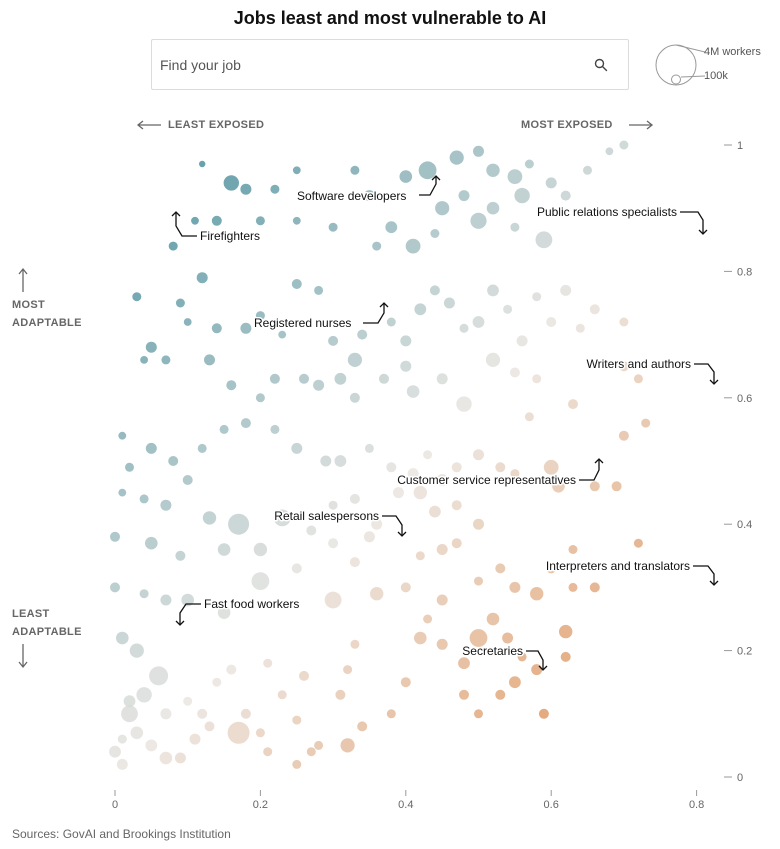 The width and height of the screenshot is (780, 849). I want to click on annotation-label-halo: Interpreters and translators, so click(618, 566).